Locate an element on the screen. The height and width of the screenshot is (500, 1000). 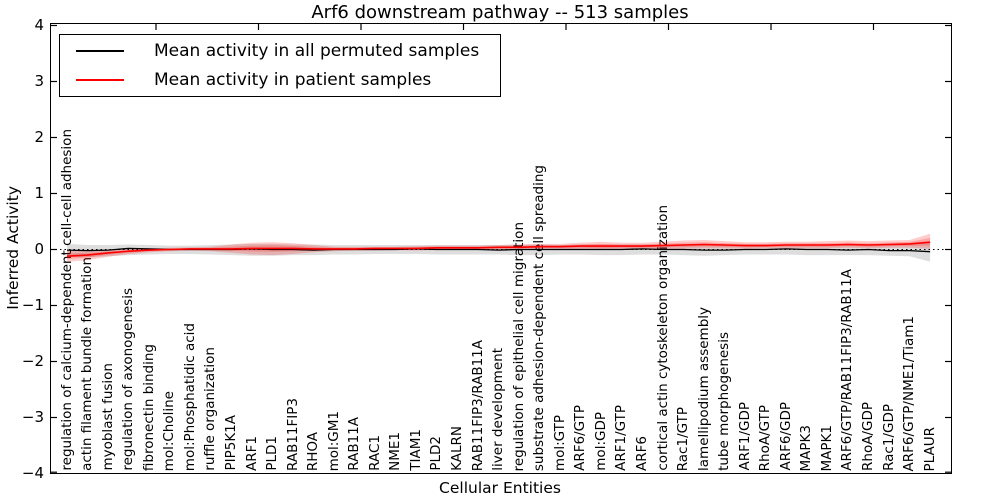
legend-label: Mean activity in all permuted samples is located at coordinates (317, 50).